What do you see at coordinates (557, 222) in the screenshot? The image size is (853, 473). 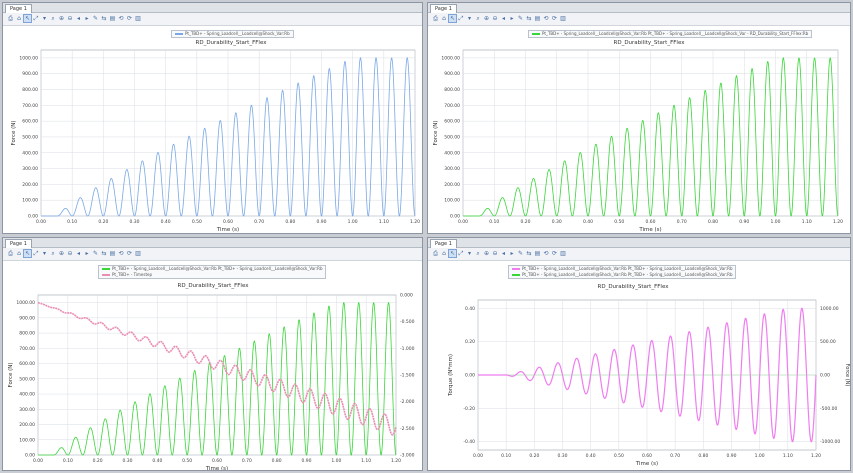 I see `x-tick-label: 0.30` at bounding box center [557, 222].